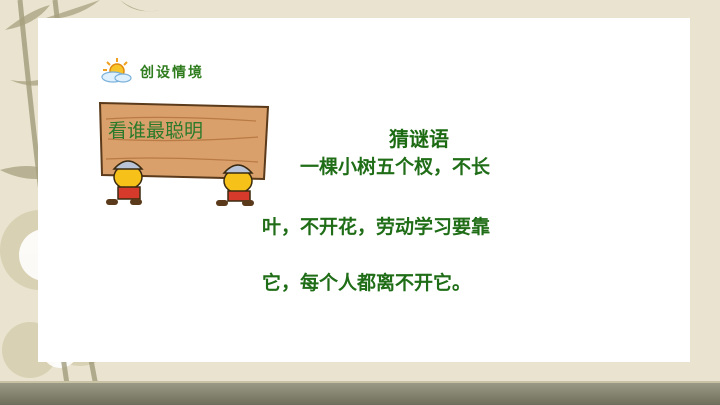 Image resolution: width=720 pixels, height=405 pixels. Describe the element at coordinates (360, 382) in the screenshot. I see `footer-divider` at that location.